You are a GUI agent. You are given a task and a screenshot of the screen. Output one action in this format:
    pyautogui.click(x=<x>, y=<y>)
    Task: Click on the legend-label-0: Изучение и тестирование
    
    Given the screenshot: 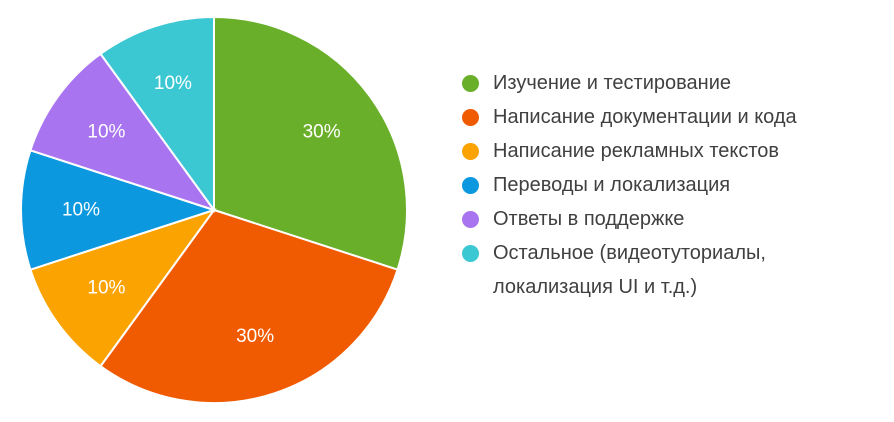 What is the action you would take?
    pyautogui.click(x=612, y=83)
    